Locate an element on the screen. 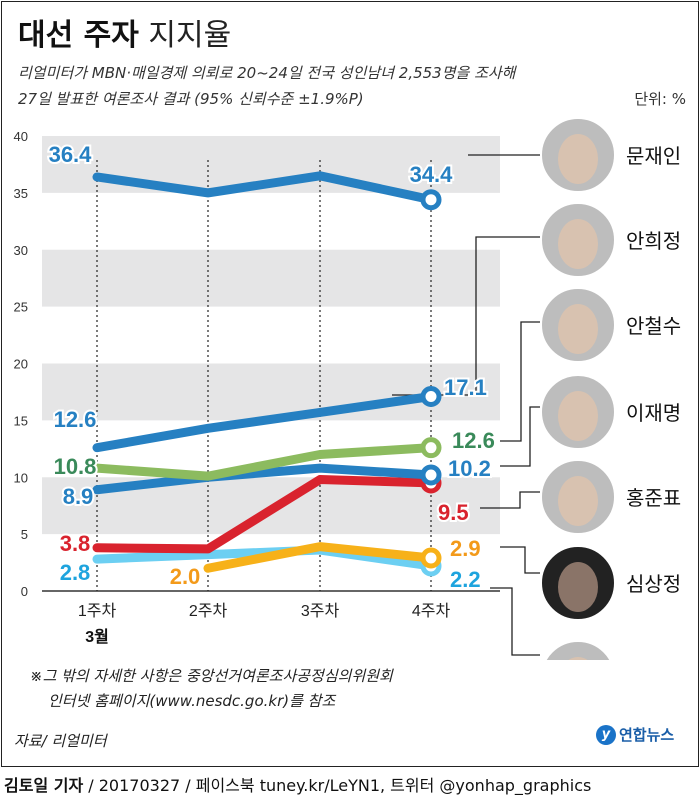 The width and height of the screenshot is (700, 802). x-tick-label: 4주차 is located at coordinates (431, 611).